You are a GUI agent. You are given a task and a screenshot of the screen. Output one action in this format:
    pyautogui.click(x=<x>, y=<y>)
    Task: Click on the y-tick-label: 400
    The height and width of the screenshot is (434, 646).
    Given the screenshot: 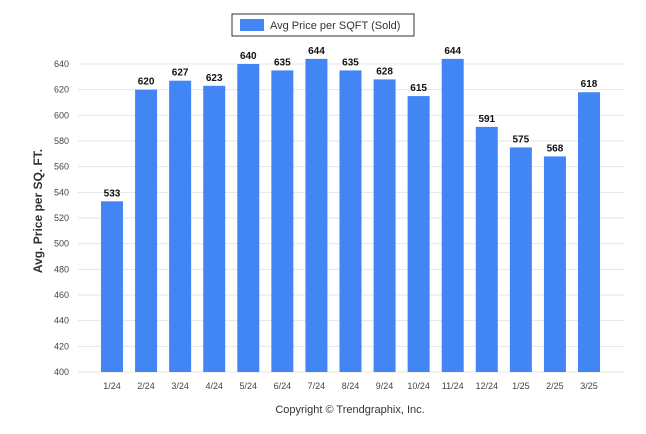 What is the action you would take?
    pyautogui.click(x=61, y=372)
    